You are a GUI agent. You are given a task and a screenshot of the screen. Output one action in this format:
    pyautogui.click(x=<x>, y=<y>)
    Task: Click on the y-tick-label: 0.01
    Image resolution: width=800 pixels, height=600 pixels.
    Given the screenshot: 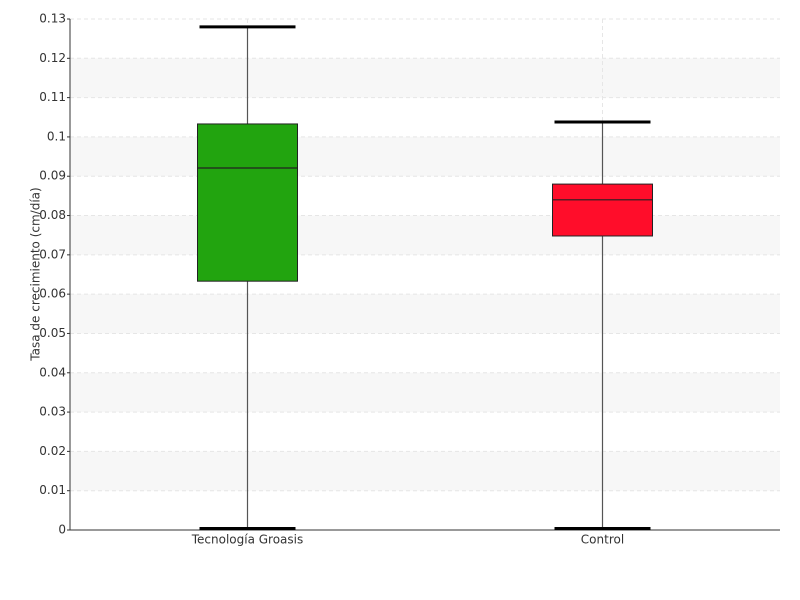 What is the action you would take?
    pyautogui.click(x=52, y=490)
    